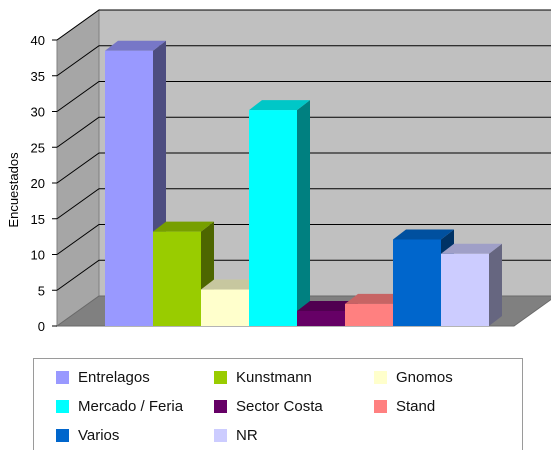  What do you see at coordinates (38, 255) in the screenshot?
I see `y-tick-label: 10` at bounding box center [38, 255].